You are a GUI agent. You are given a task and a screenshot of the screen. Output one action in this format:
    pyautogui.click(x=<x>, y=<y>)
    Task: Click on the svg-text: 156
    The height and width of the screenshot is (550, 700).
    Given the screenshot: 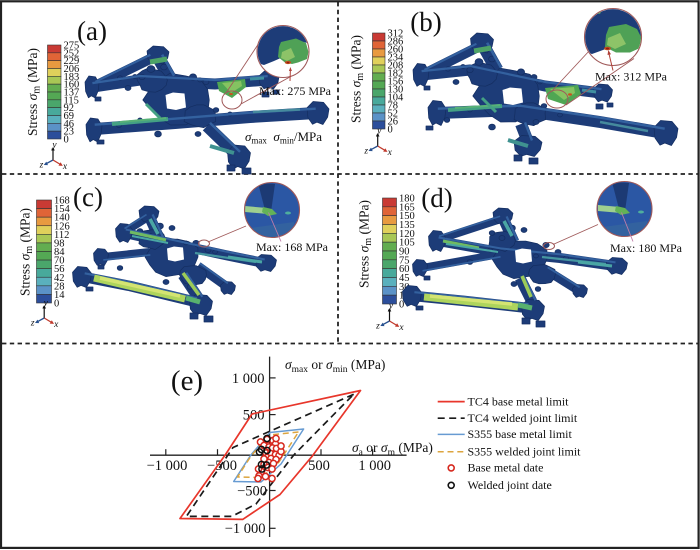 What is the action you would take?
    pyautogui.click(x=396, y=82)
    